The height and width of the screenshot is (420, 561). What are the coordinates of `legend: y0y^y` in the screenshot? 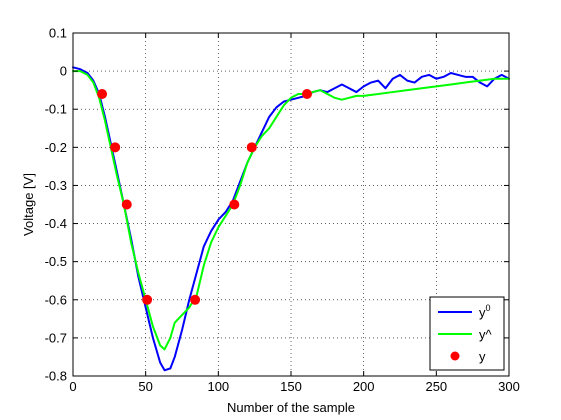 It's located at (467, 333).